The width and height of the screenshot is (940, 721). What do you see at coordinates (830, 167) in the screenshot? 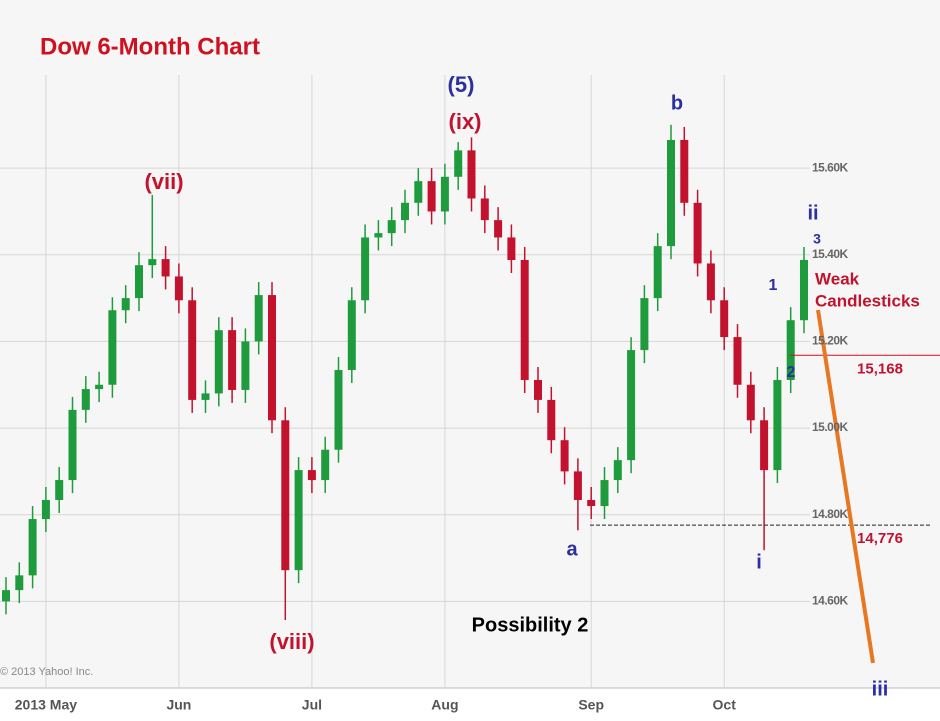
I see `y-tick-label: 15.60K` at bounding box center [830, 167].